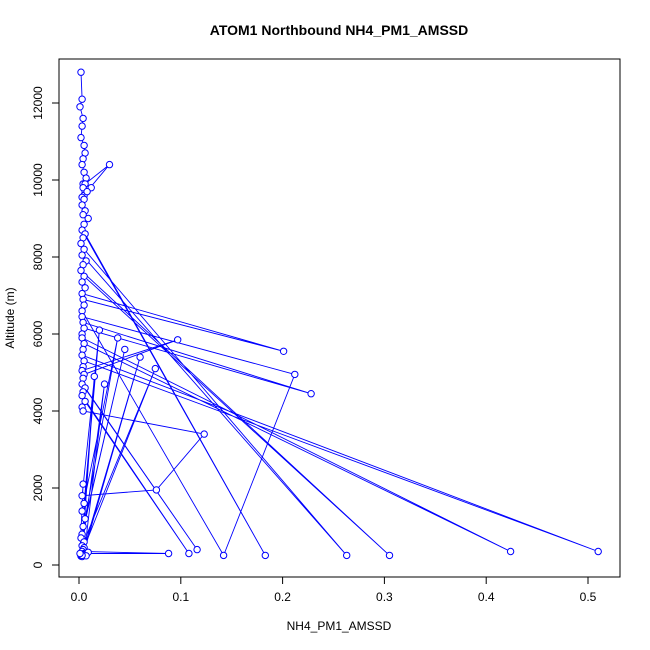  Describe the element at coordinates (339, 626) in the screenshot. I see `x-axis-label: NH4_PM1_AMSSD` at that location.